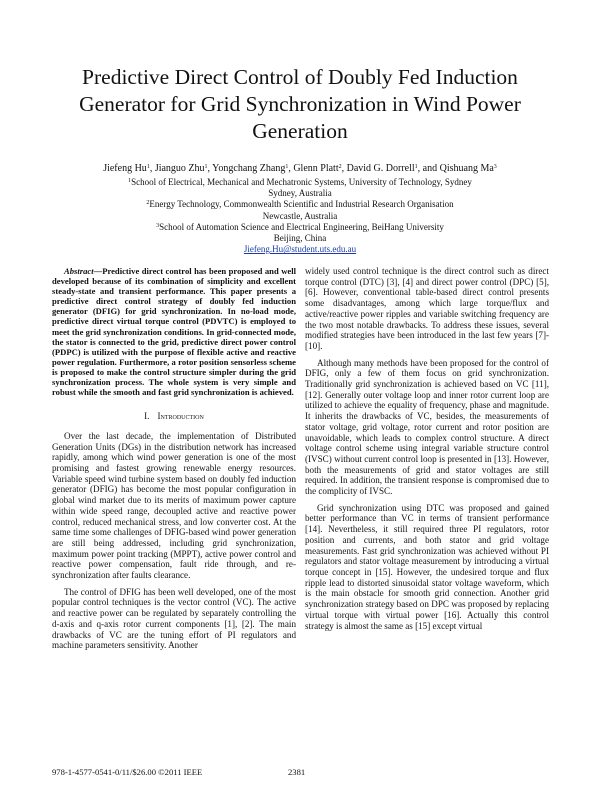 This screenshot has height=790, width=600. Describe the element at coordinates (297, 772) in the screenshot. I see `page-number: 2381` at that location.